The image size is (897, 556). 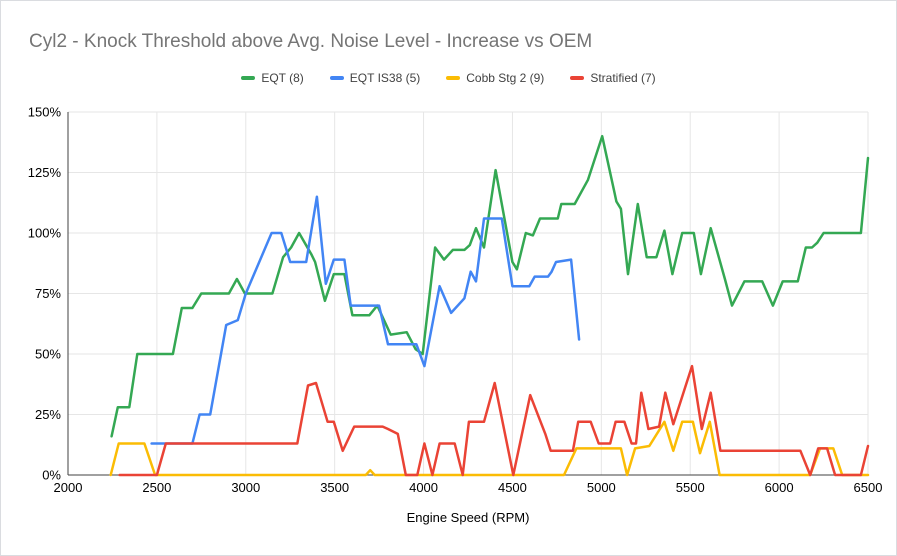 What do you see at coordinates (68, 487) in the screenshot?
I see `x-tick-label-2000: 2000` at bounding box center [68, 487].